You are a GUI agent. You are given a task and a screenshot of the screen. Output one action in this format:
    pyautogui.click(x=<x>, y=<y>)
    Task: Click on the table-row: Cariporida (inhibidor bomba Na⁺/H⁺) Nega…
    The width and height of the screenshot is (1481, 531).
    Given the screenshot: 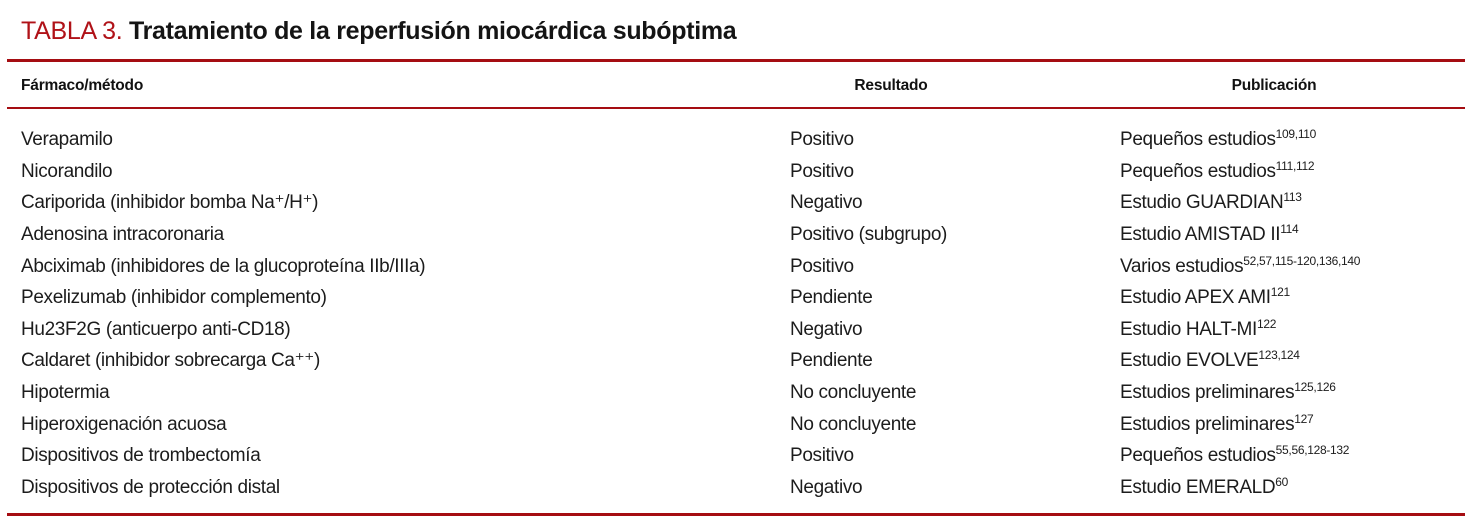 What is the action you would take?
    pyautogui.click(x=740, y=203)
    